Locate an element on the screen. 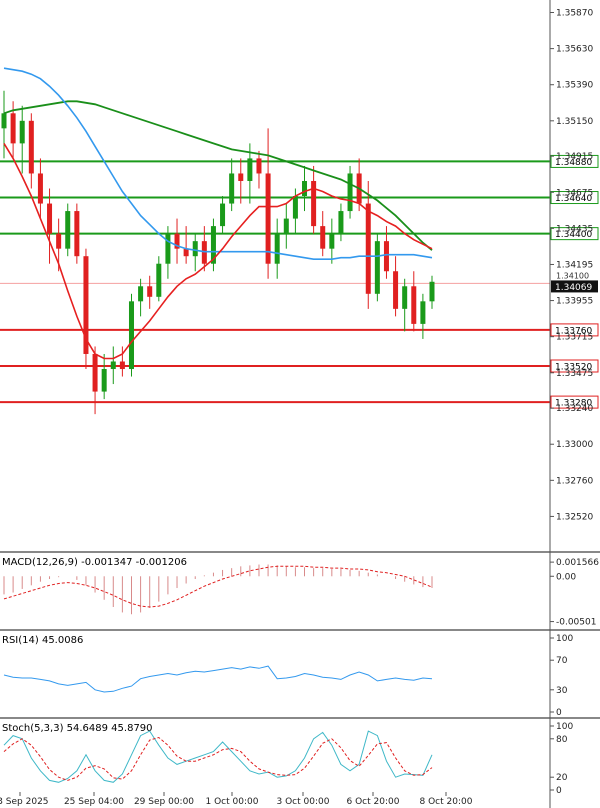  rsi-tick-label: 70 is located at coordinates (562, 661).